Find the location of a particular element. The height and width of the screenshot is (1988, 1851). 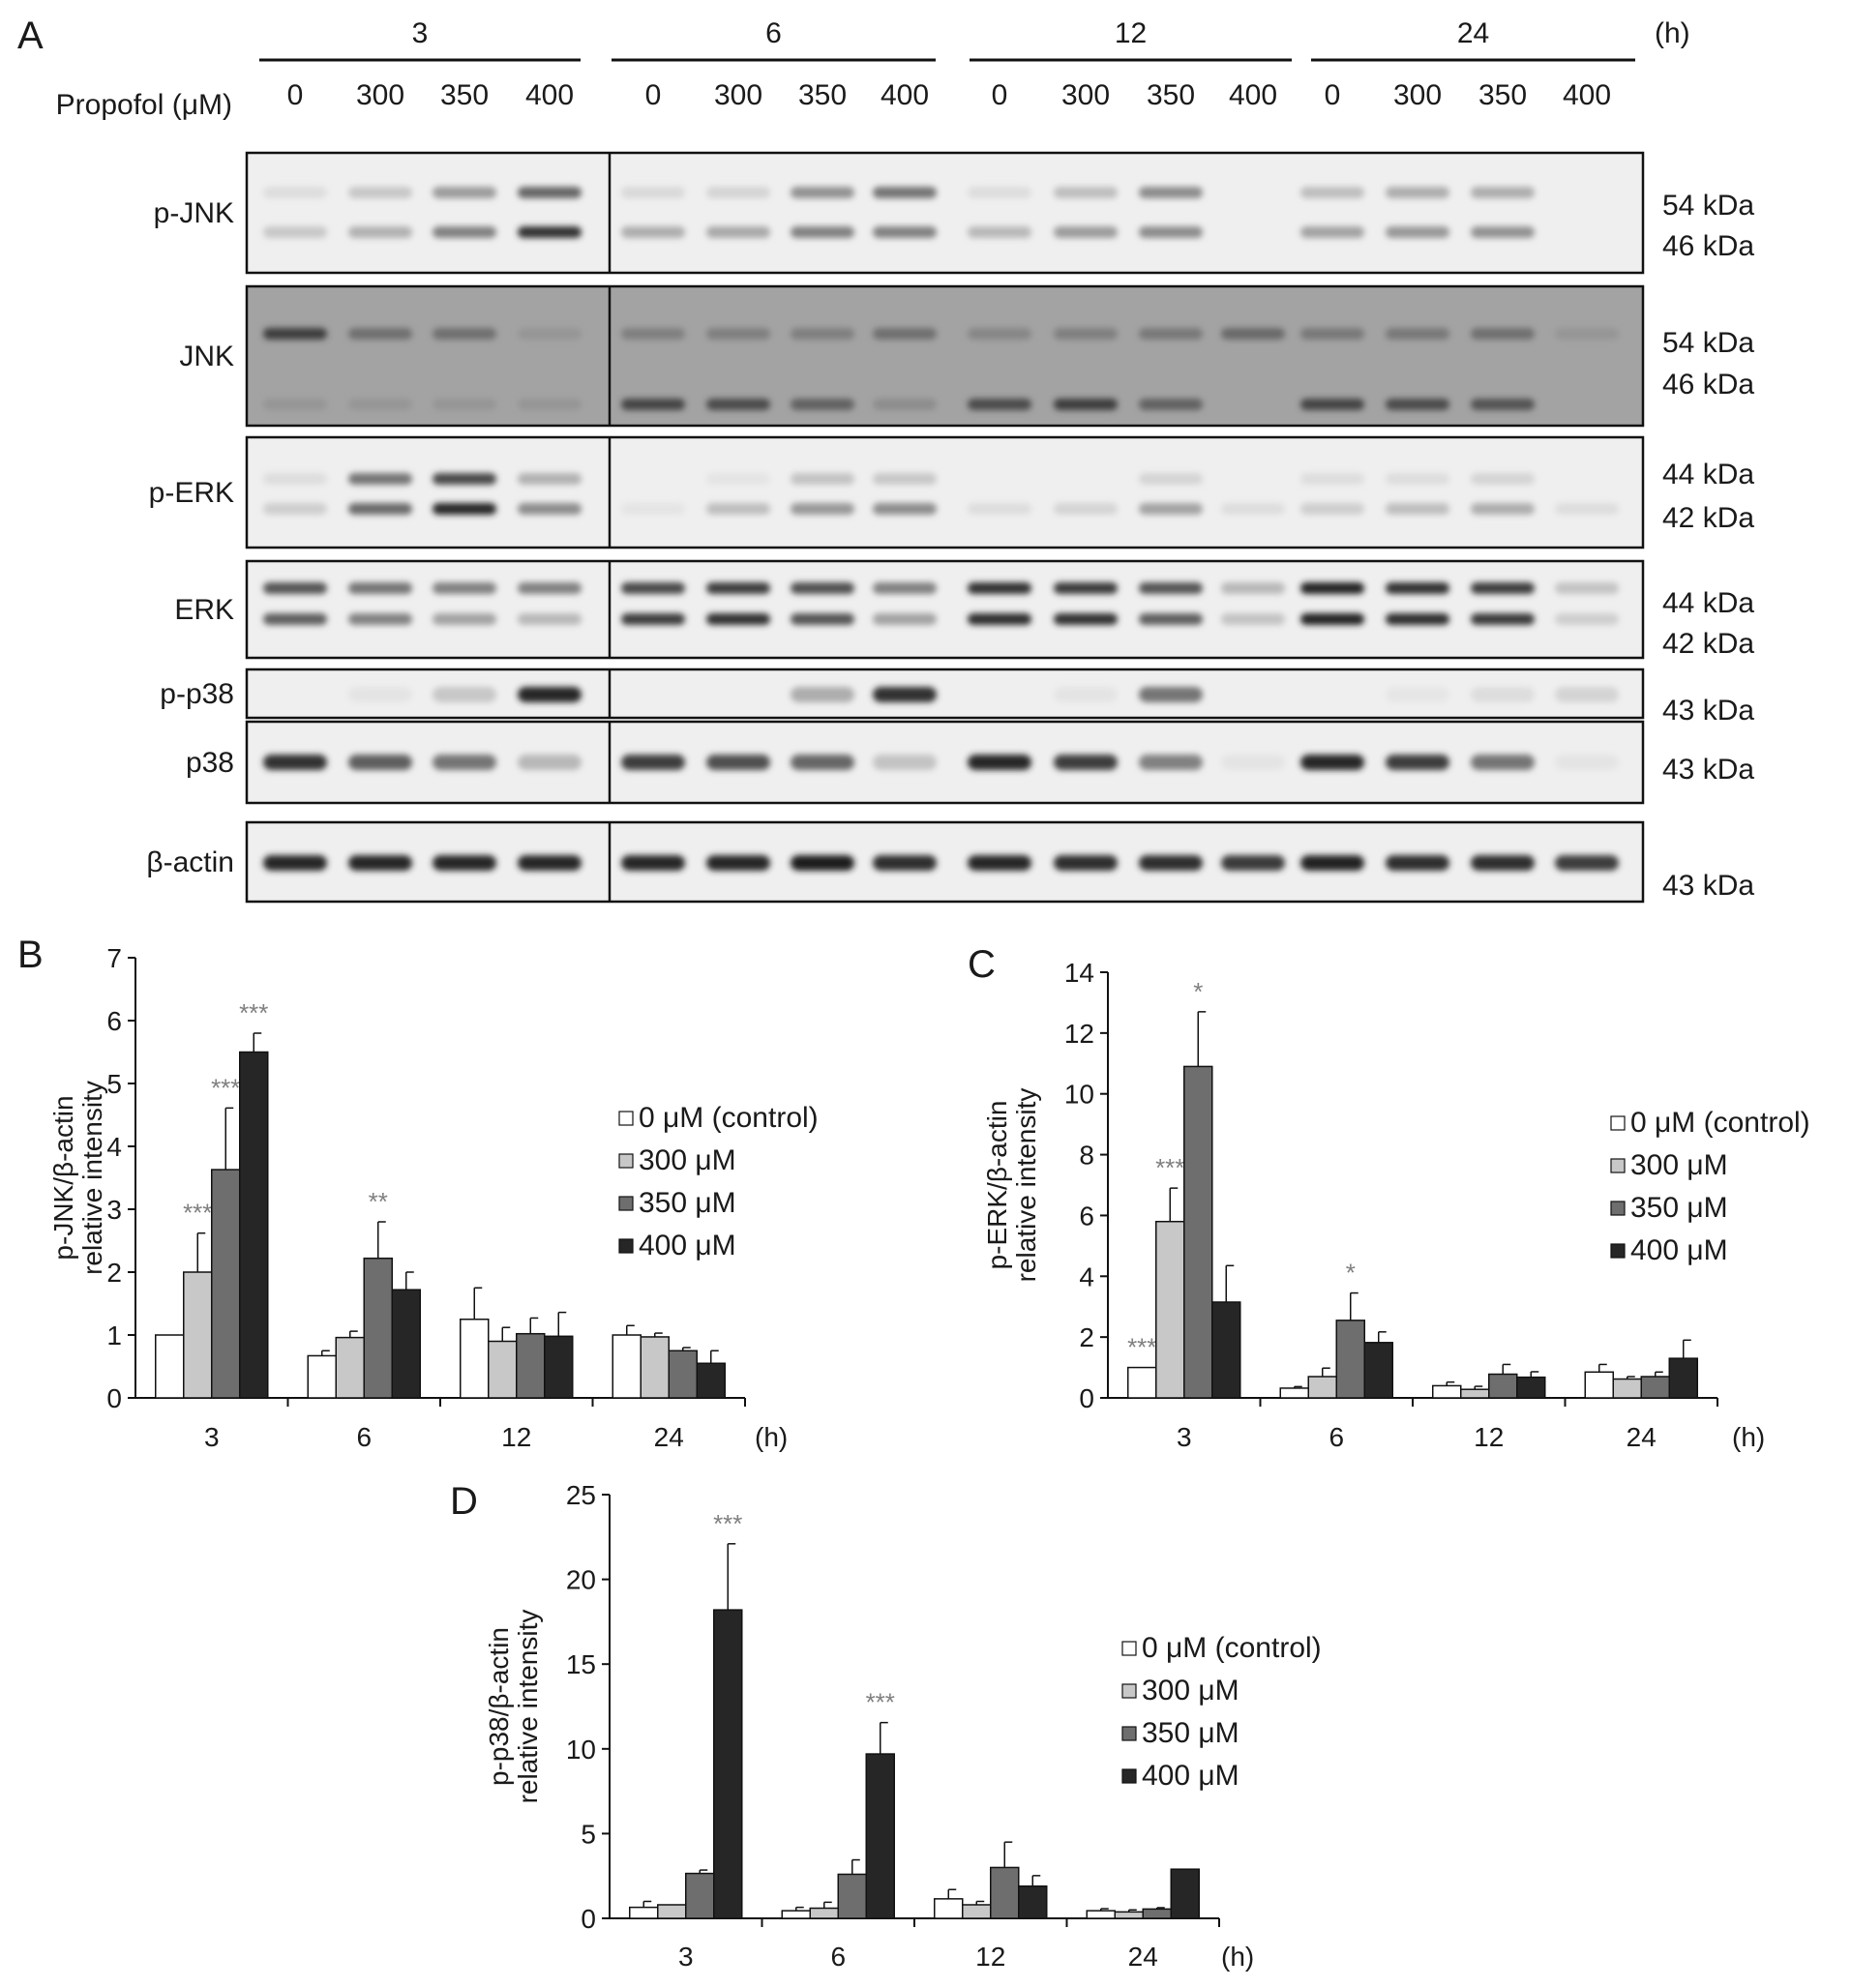

blot-row-p-jnk: p-JNK 54 kDa 46 kDa is located at coordinates (954, 213).